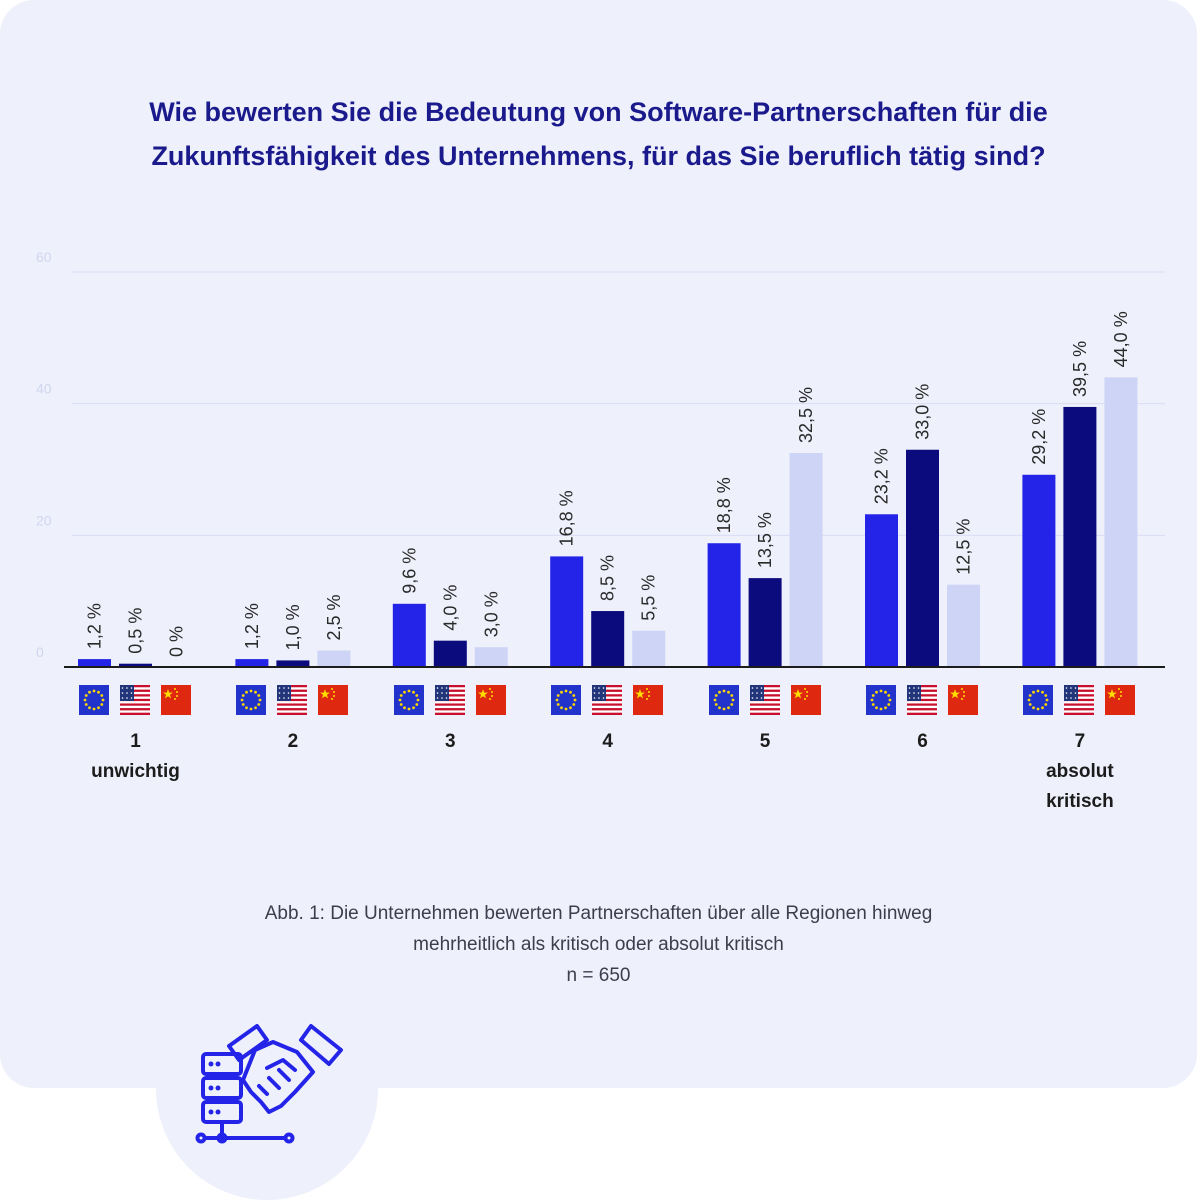  I want to click on category-description: absolut, so click(1080, 771).